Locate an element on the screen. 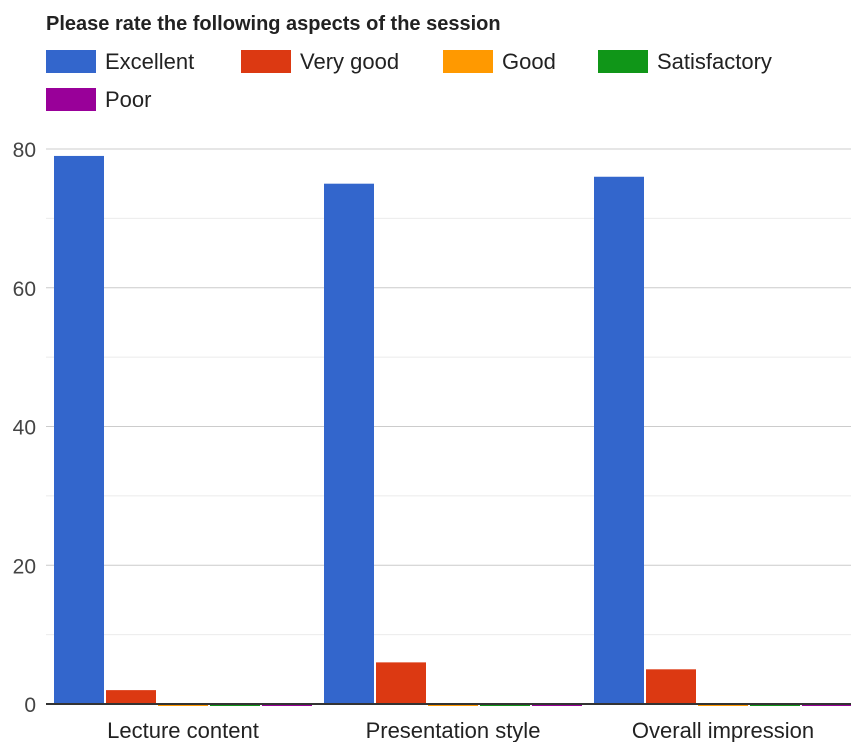 The width and height of the screenshot is (851, 742). legend-item-satisfactory: Satisfactory is located at coordinates (685, 61).